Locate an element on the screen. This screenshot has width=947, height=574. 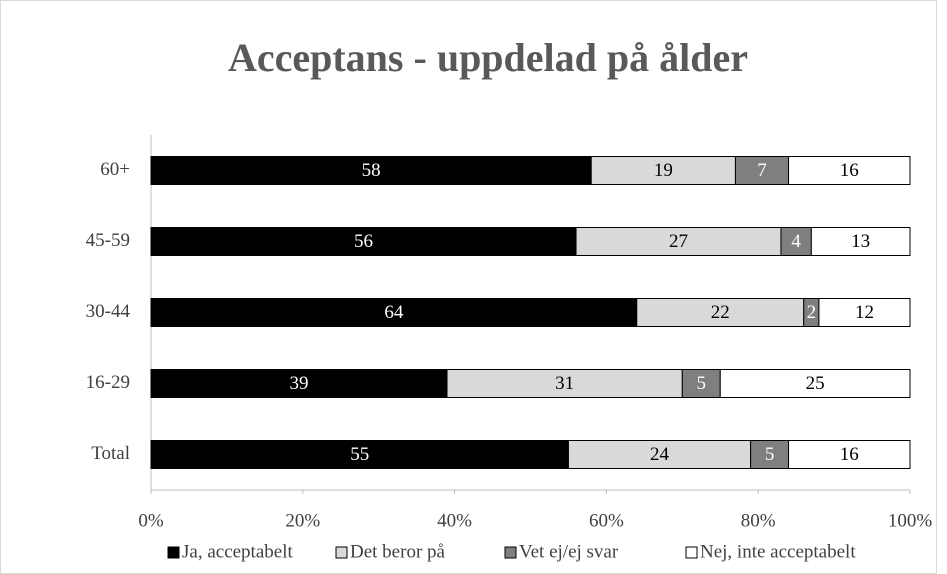
y-tick-label: 45-59 is located at coordinates (108, 240).